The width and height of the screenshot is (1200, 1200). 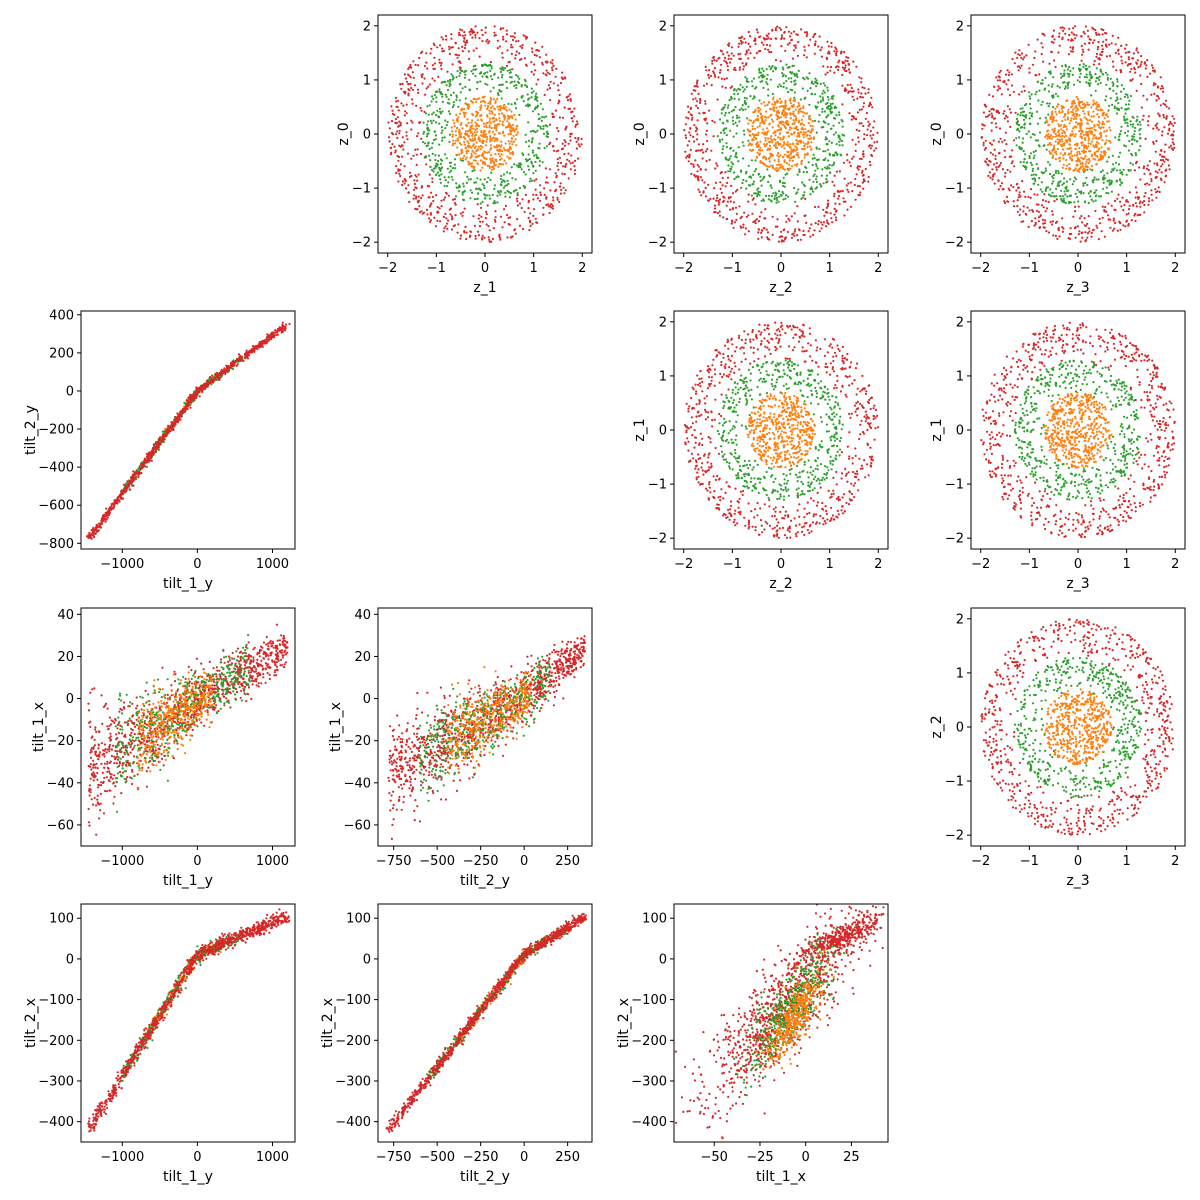 I want to click on y-tick-label: 1, so click(x=367, y=80).